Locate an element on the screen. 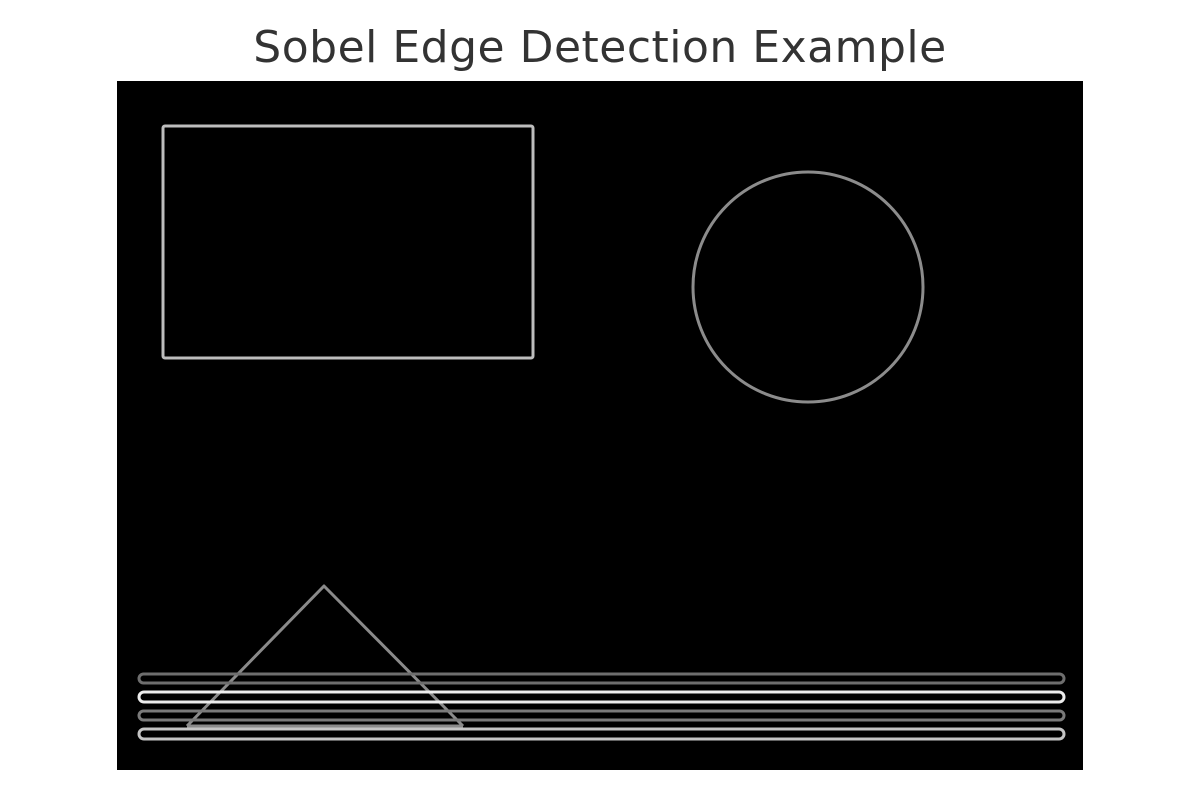 The image size is (1200, 800). triangle-edge is located at coordinates (325, 656).